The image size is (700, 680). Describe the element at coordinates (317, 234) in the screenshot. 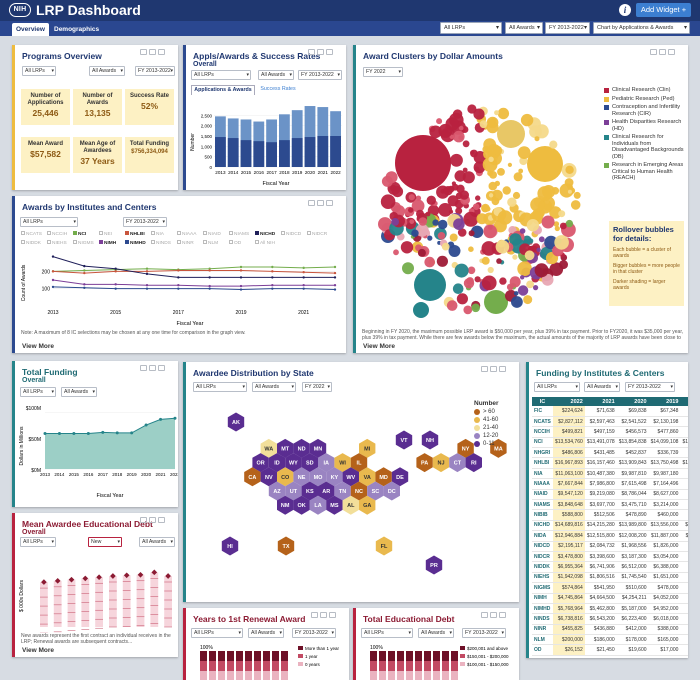

I see `legend-item: NIDCR` at that location.